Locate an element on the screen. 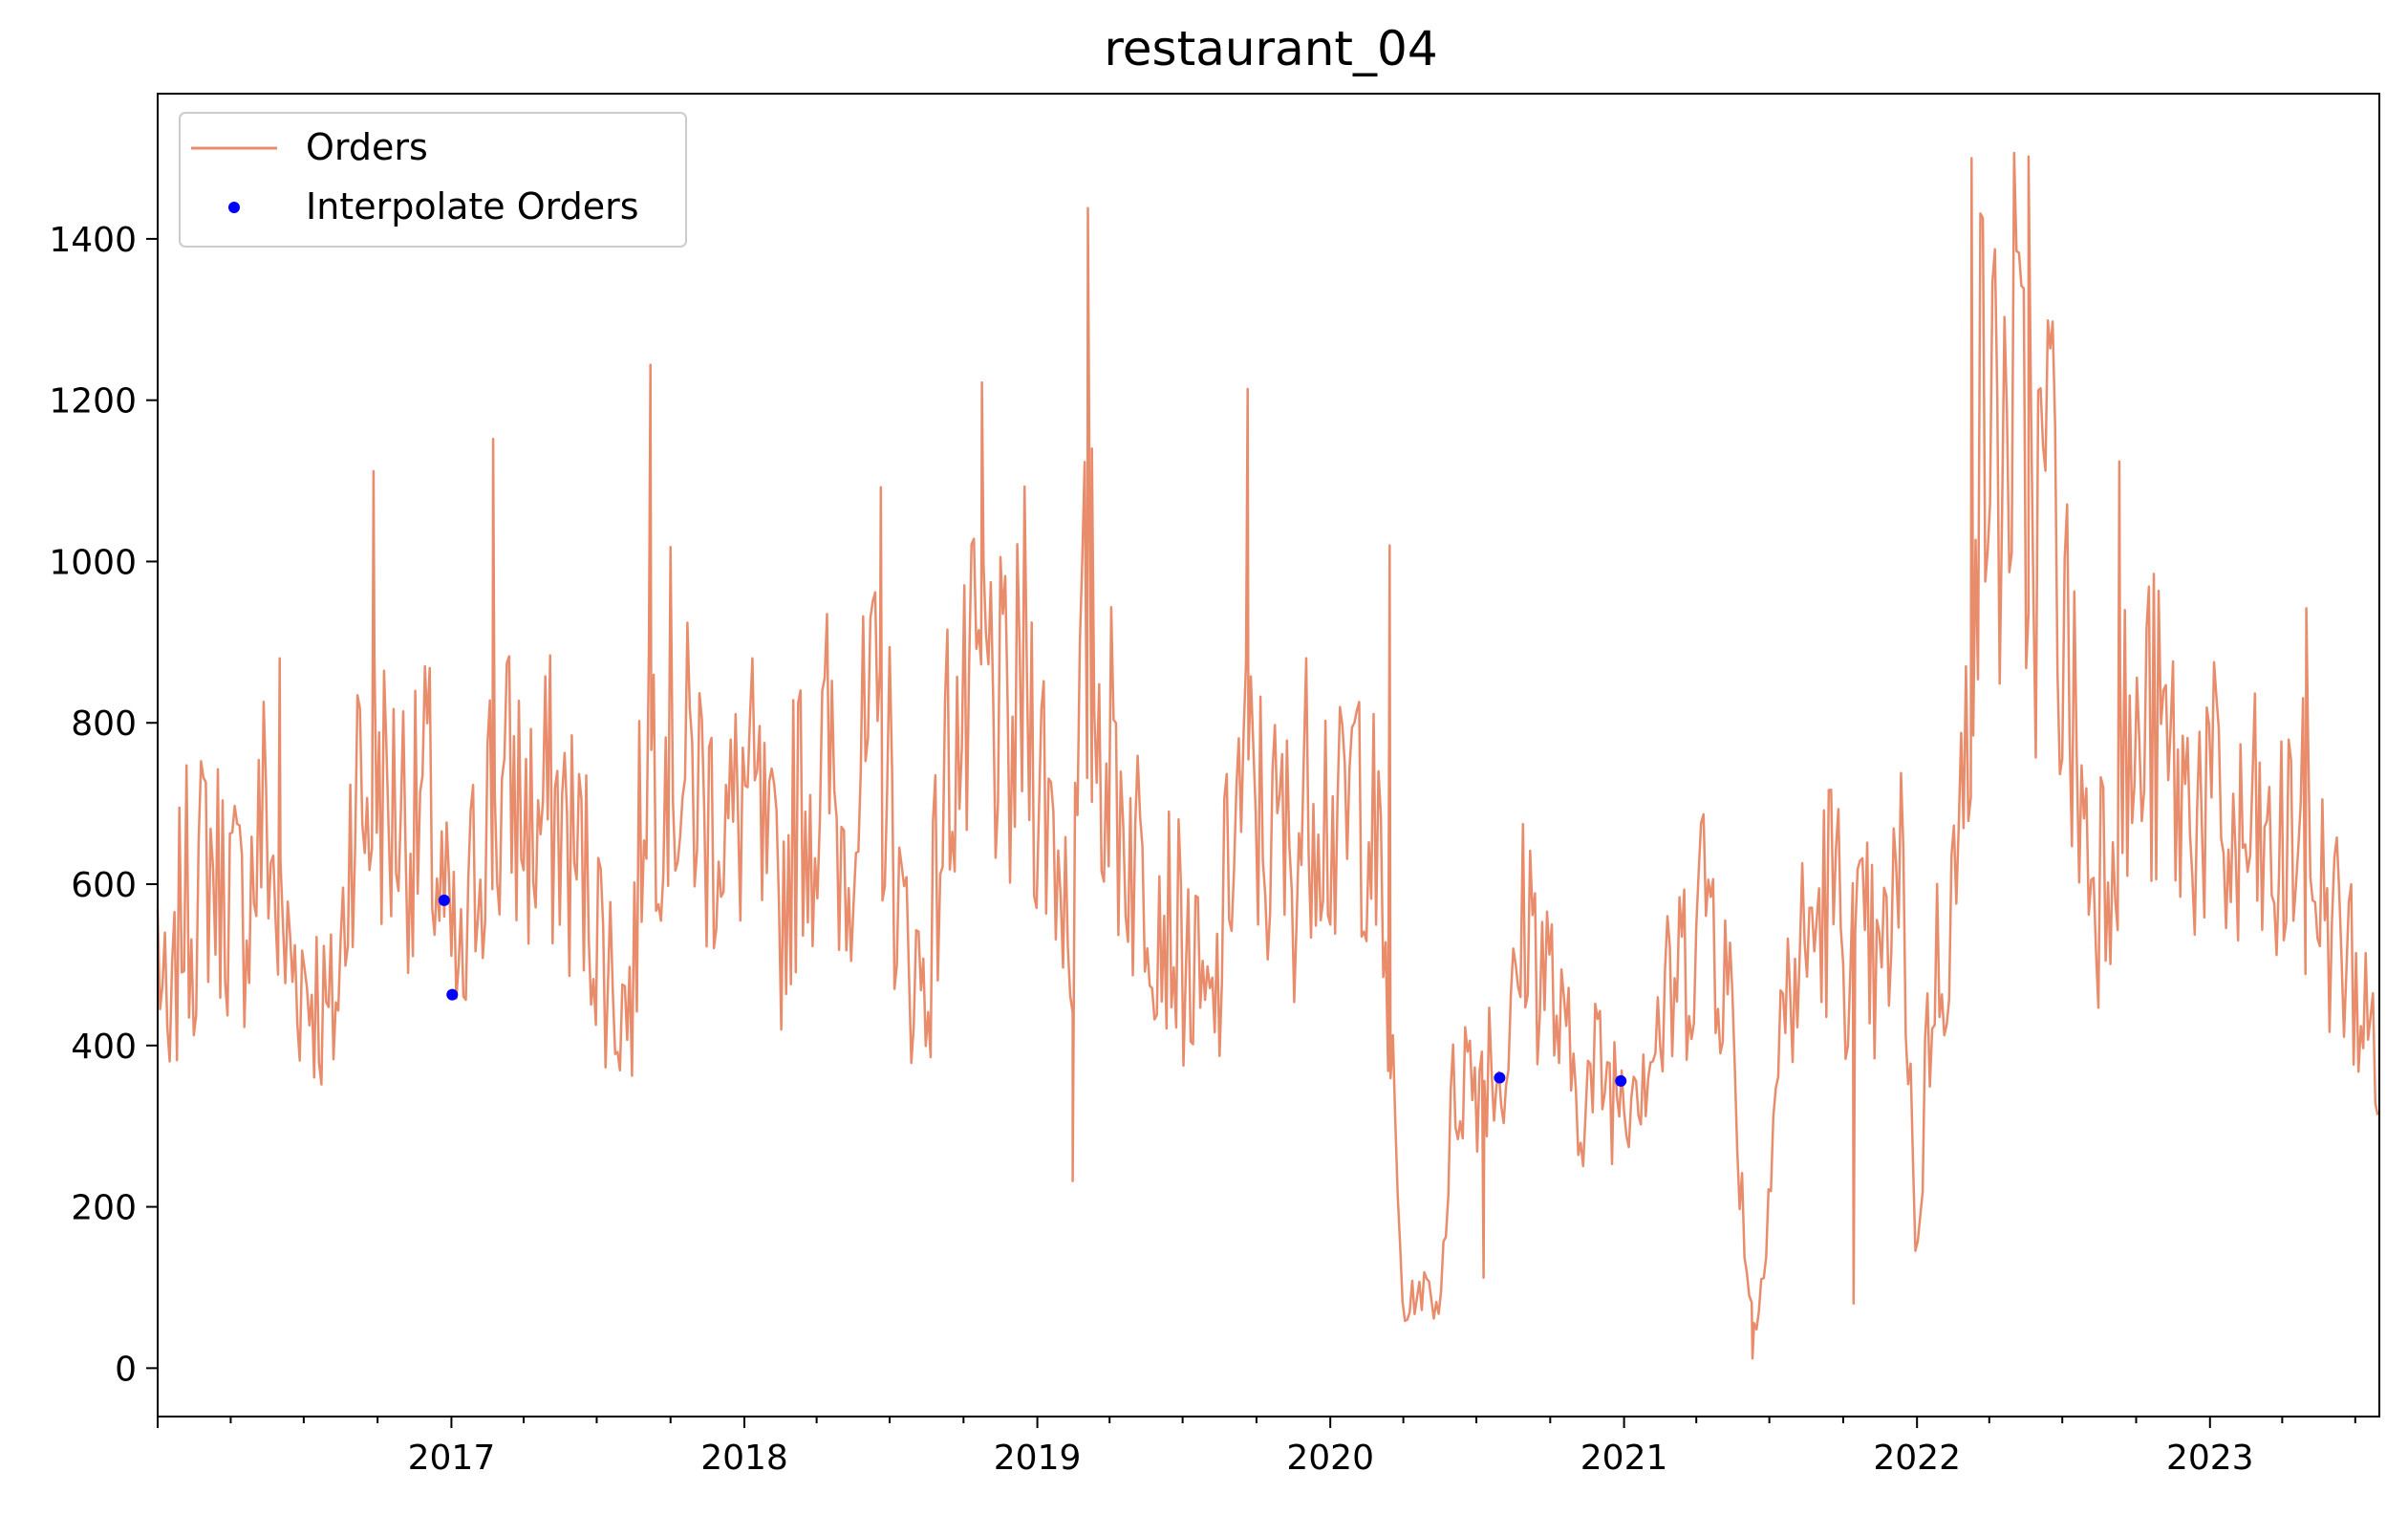 This screenshot has width=2408, height=1515. legend-box is located at coordinates (433, 180).